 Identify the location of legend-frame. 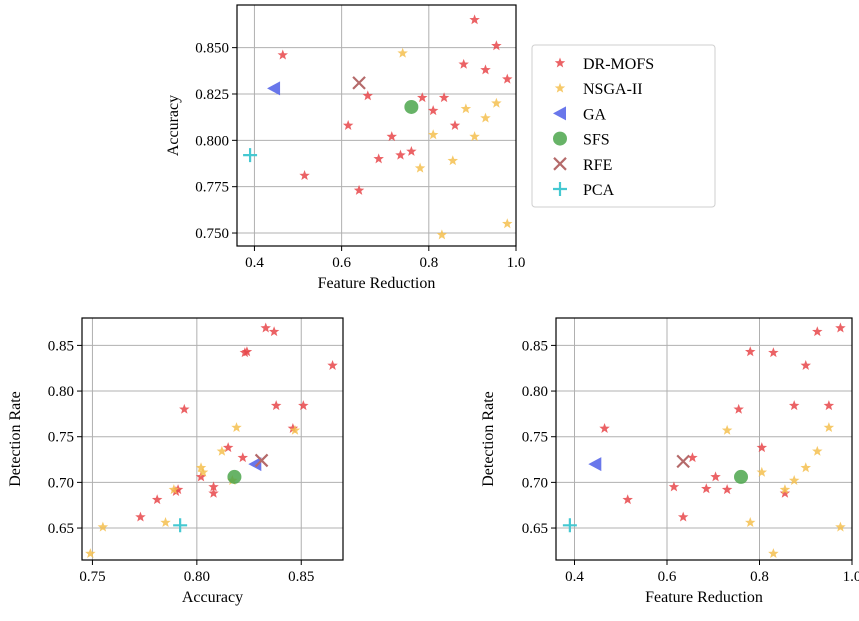
(623, 126).